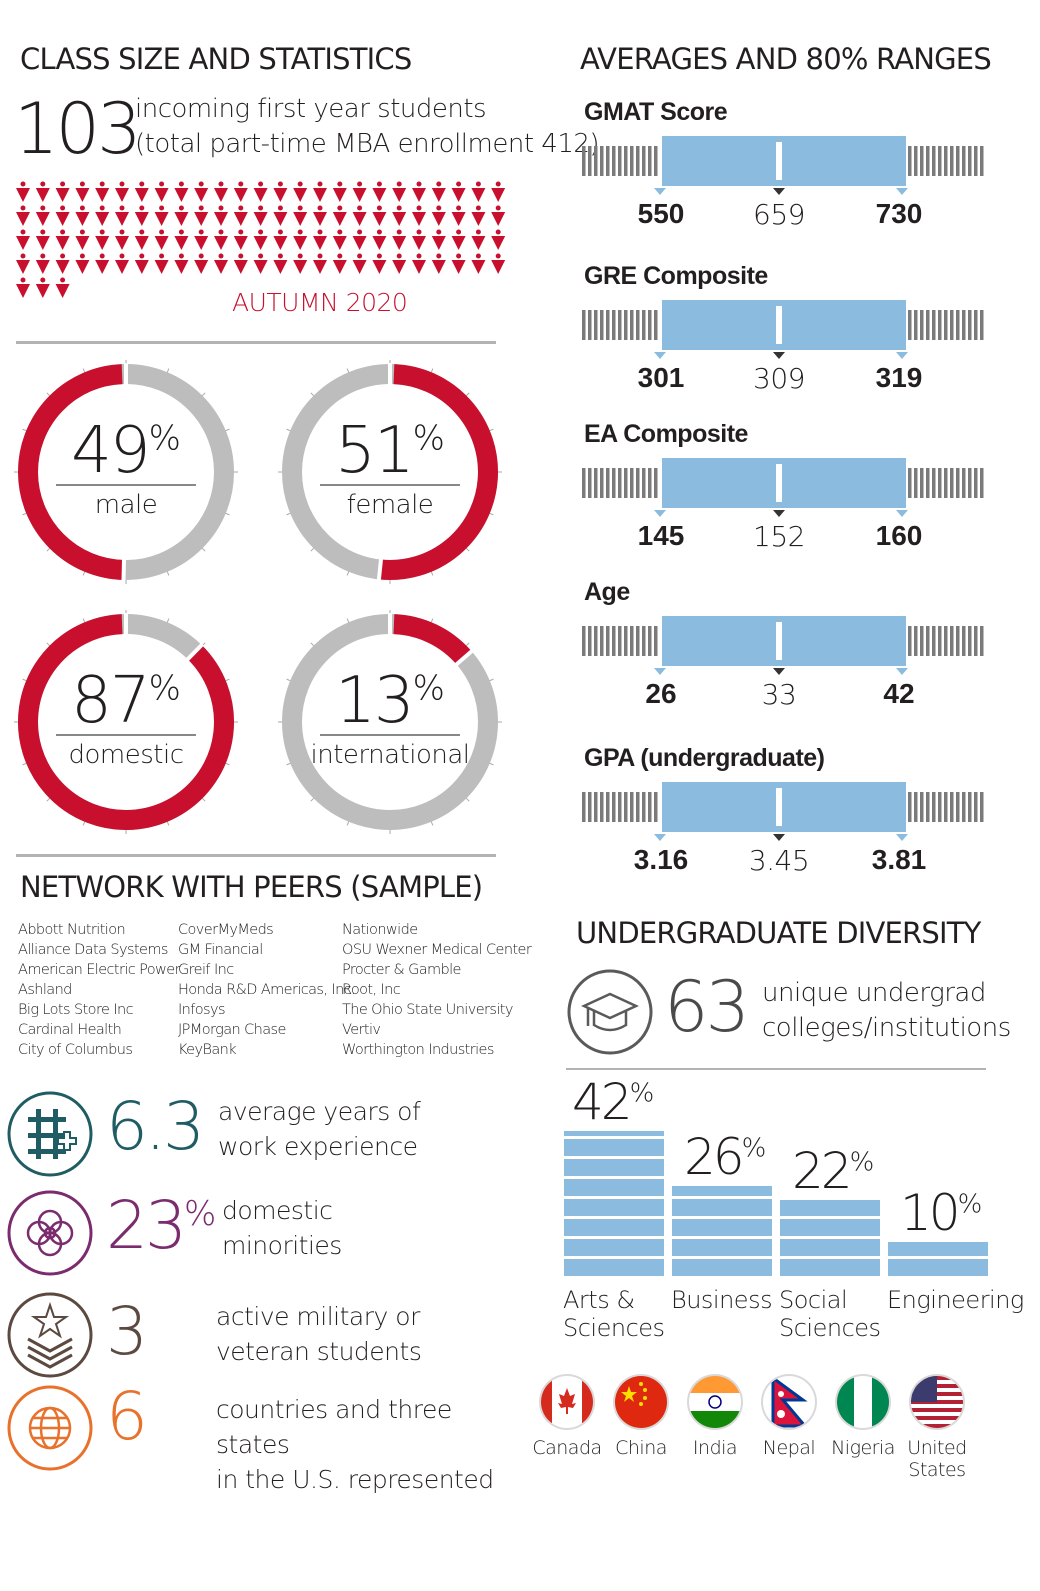 The width and height of the screenshot is (1040, 1591). I want to click on range-low-value: 3.16, so click(661, 859).